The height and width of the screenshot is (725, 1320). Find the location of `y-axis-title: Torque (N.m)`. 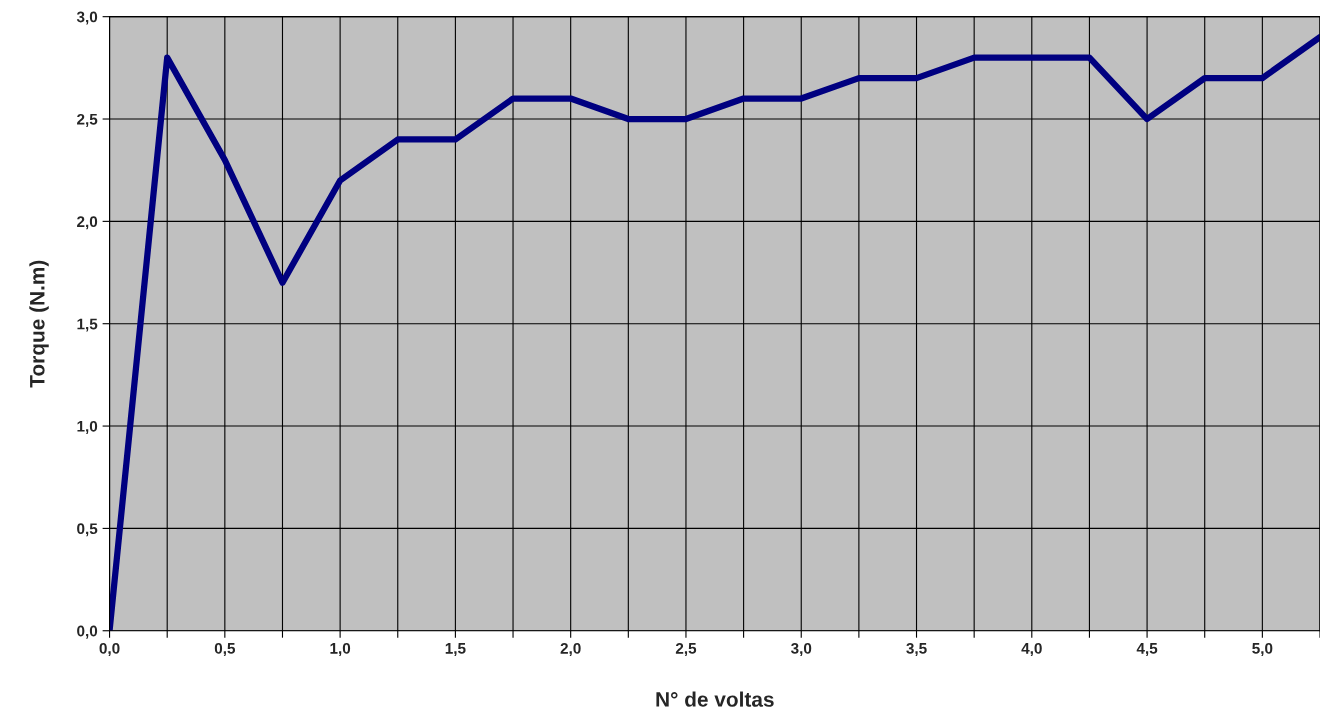

y-axis-title: Torque (N.m) is located at coordinates (39, 324).